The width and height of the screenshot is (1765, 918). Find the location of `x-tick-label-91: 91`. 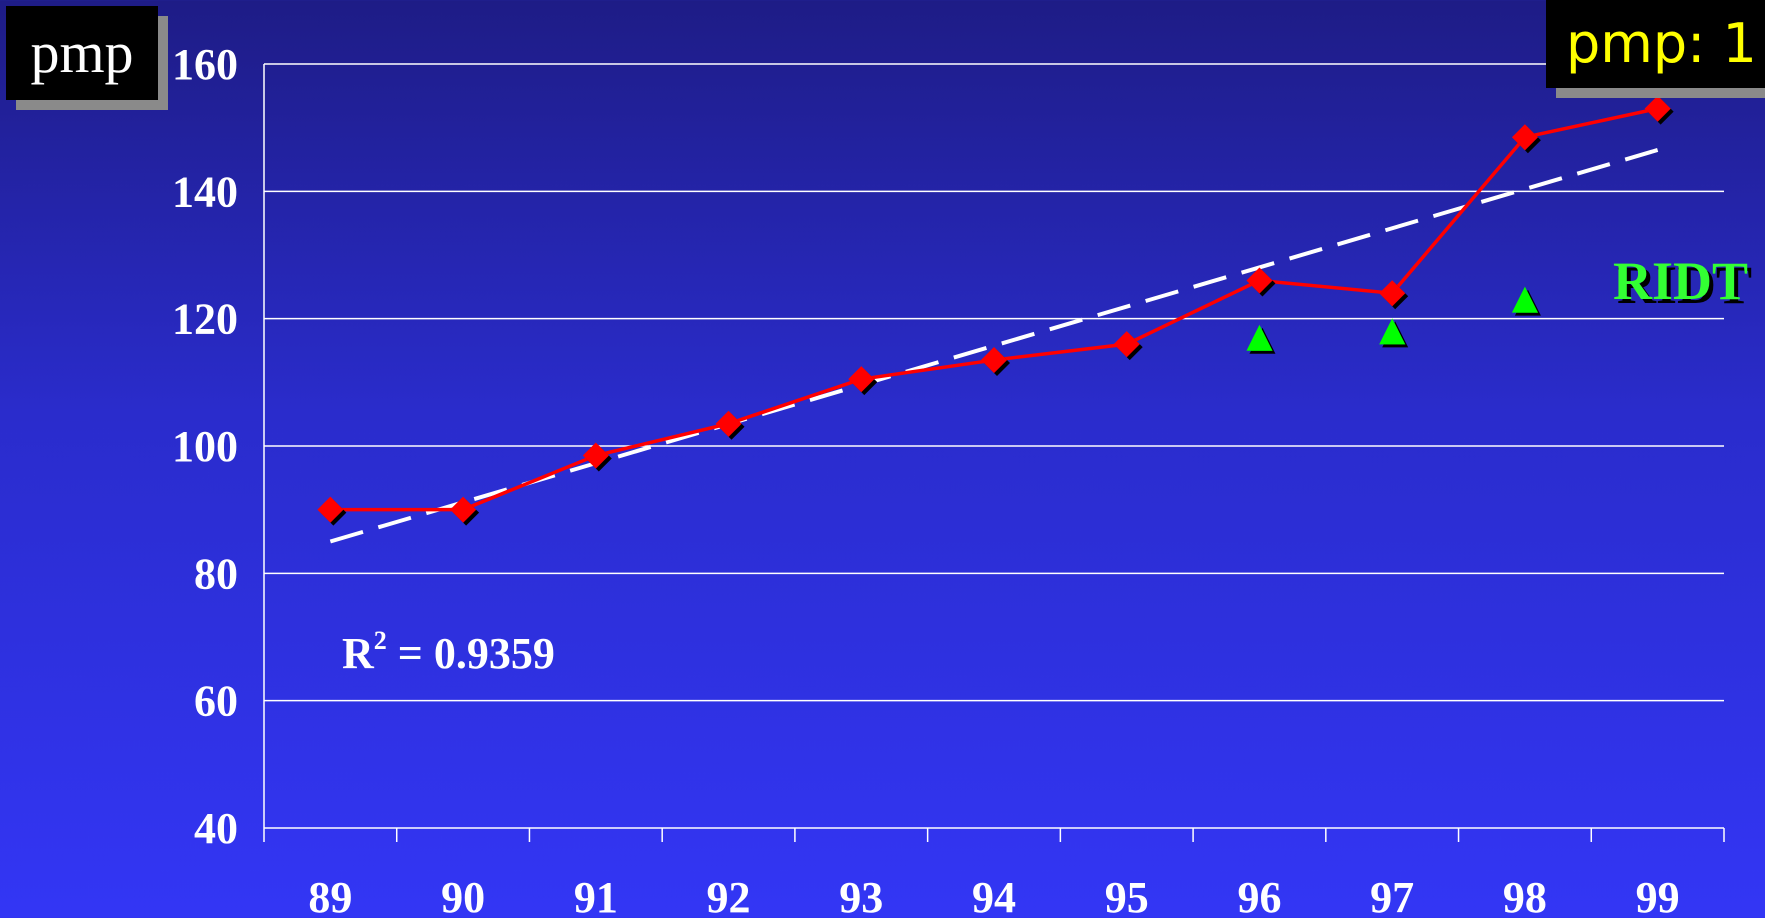

x-tick-label-91: 91 is located at coordinates (596, 895).